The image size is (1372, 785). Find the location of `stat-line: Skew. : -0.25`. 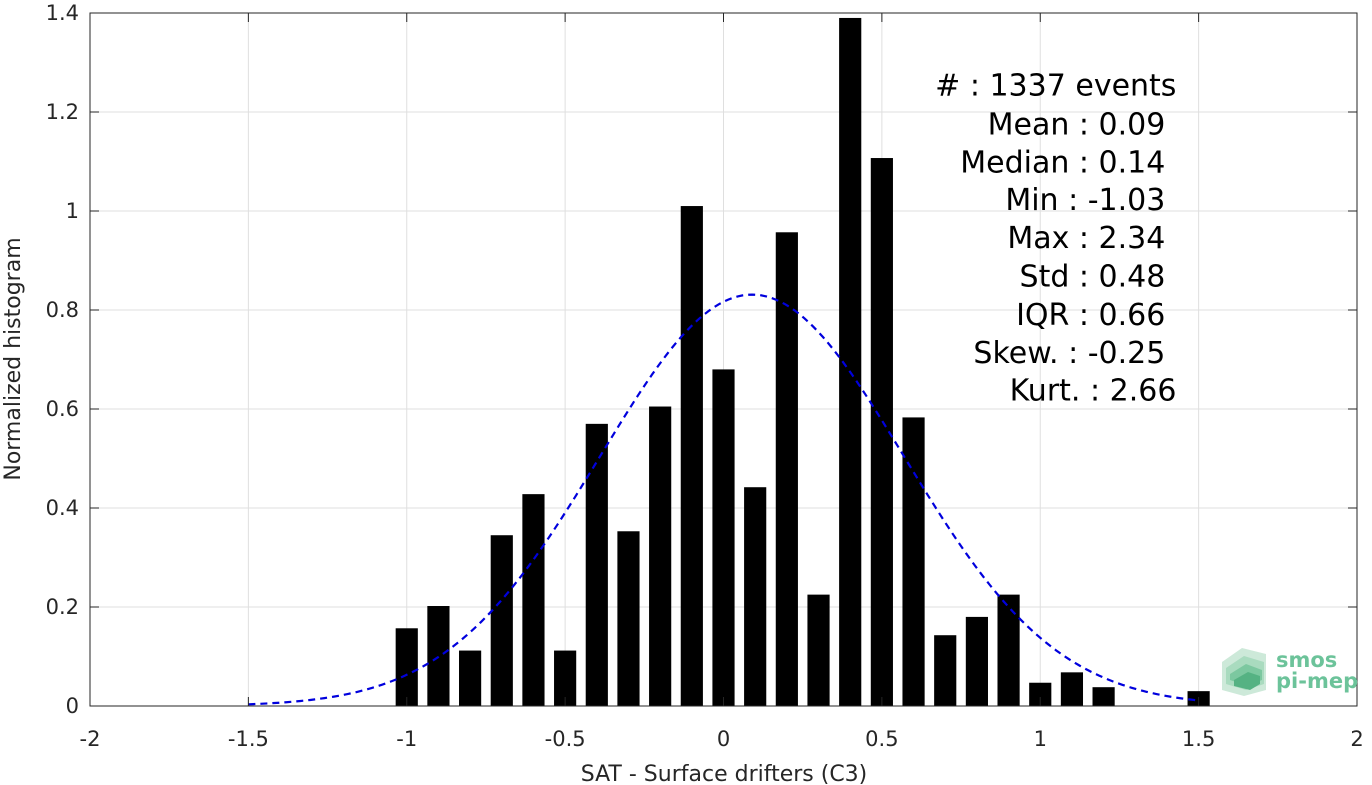

stat-line: Skew. : -0.25 is located at coordinates (1069, 353).